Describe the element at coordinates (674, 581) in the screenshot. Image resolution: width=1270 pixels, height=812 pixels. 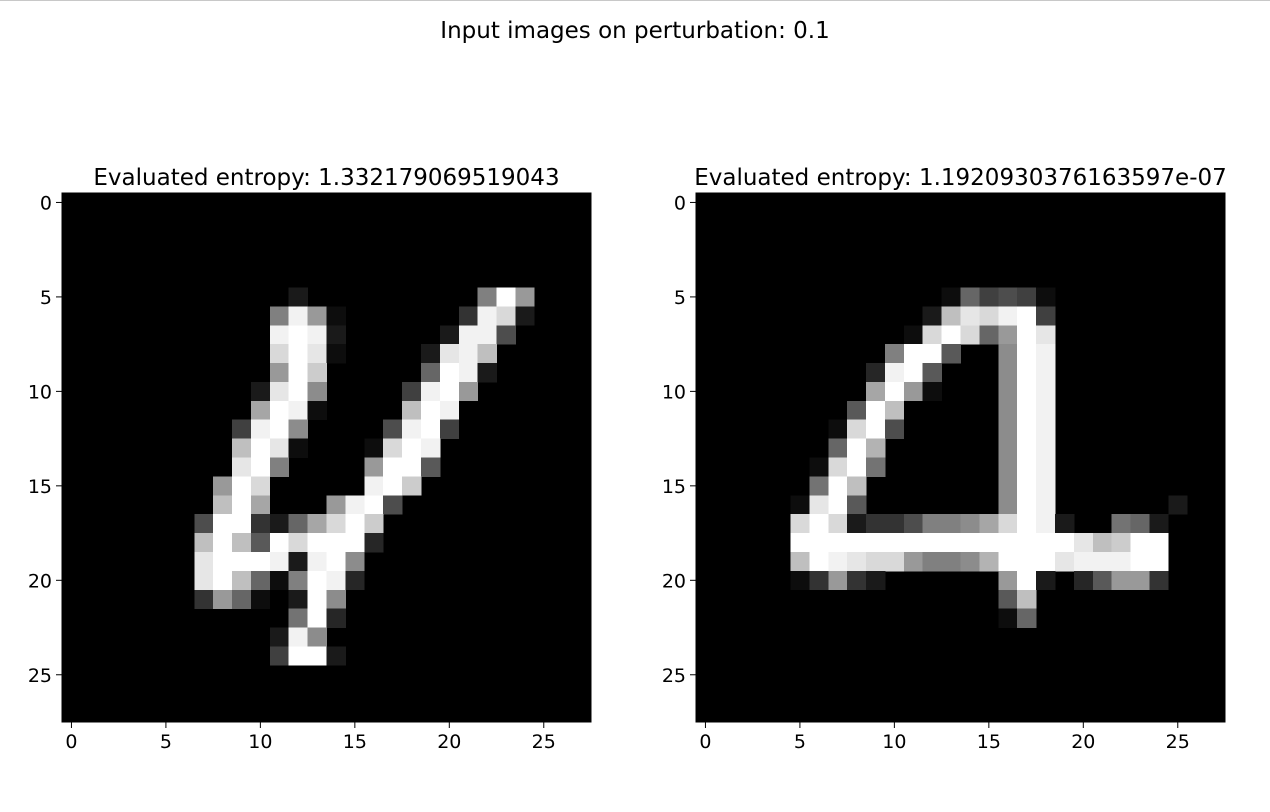
I see `y-tick-label: 20` at that location.